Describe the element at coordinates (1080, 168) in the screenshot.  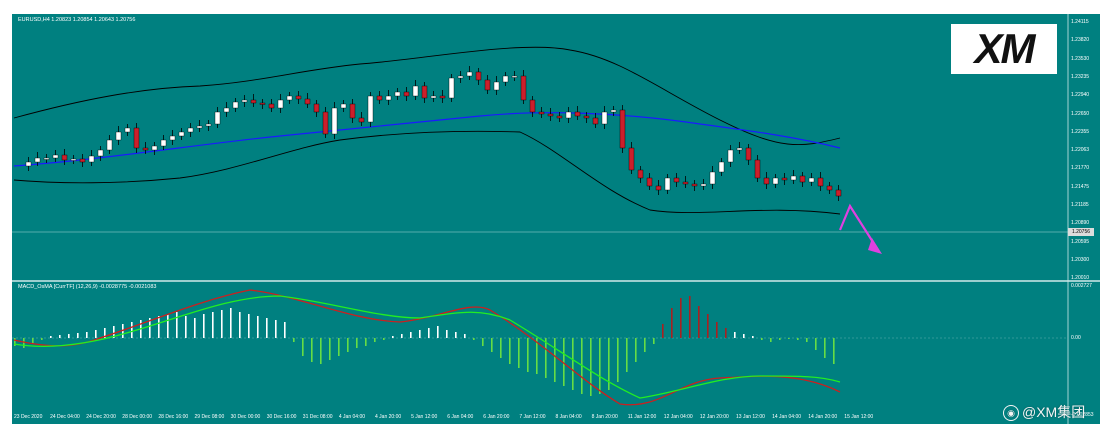
I see `price-tick: 1.21770` at that location.